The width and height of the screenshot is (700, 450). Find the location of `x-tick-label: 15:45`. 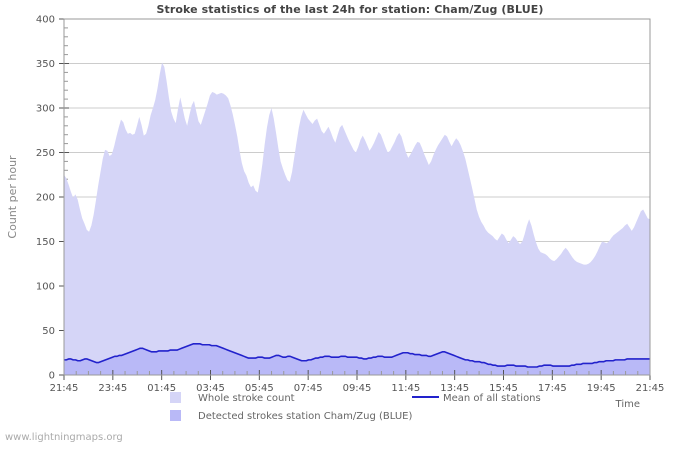

x-tick-label: 15:45 is located at coordinates (503, 388).